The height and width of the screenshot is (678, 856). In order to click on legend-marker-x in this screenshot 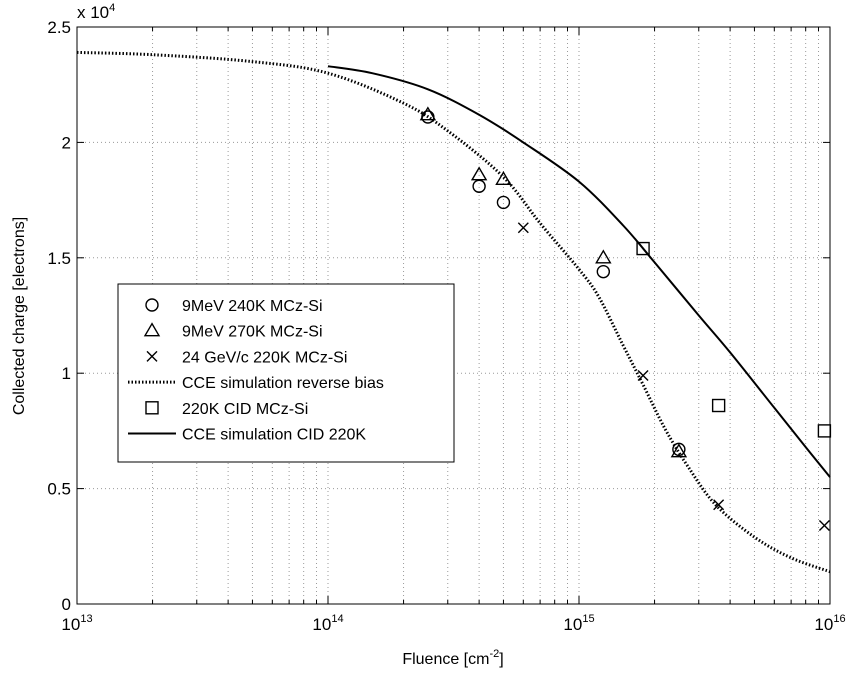, I will do `click(152, 356)`.